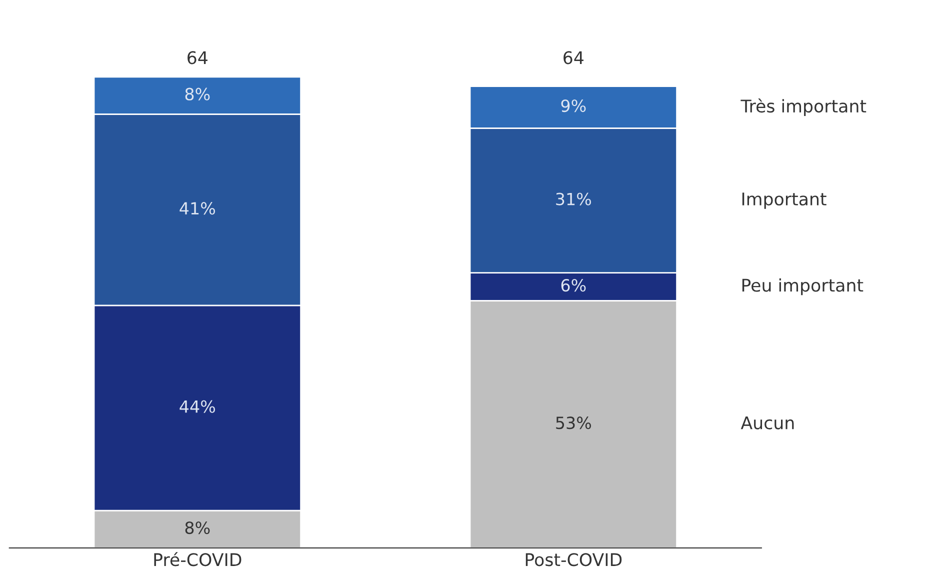  Describe the element at coordinates (767, 423) in the screenshot. I see `text: Aucun` at that location.